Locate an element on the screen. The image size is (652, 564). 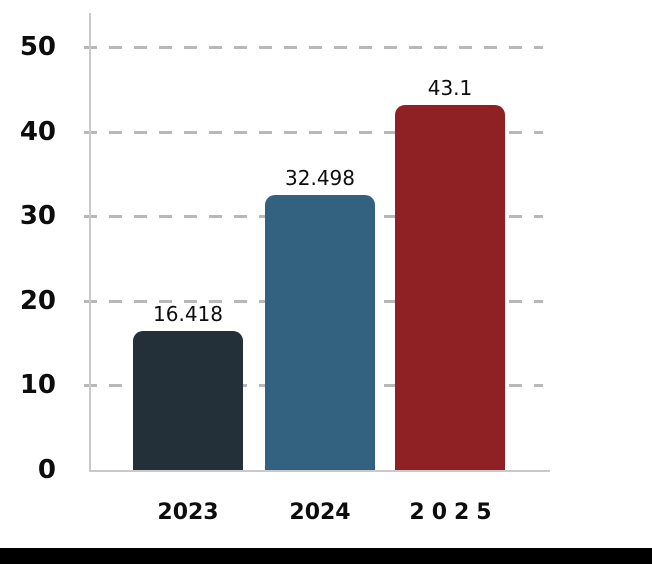
y-tick-label-30: 30 is located at coordinates (37, 216).